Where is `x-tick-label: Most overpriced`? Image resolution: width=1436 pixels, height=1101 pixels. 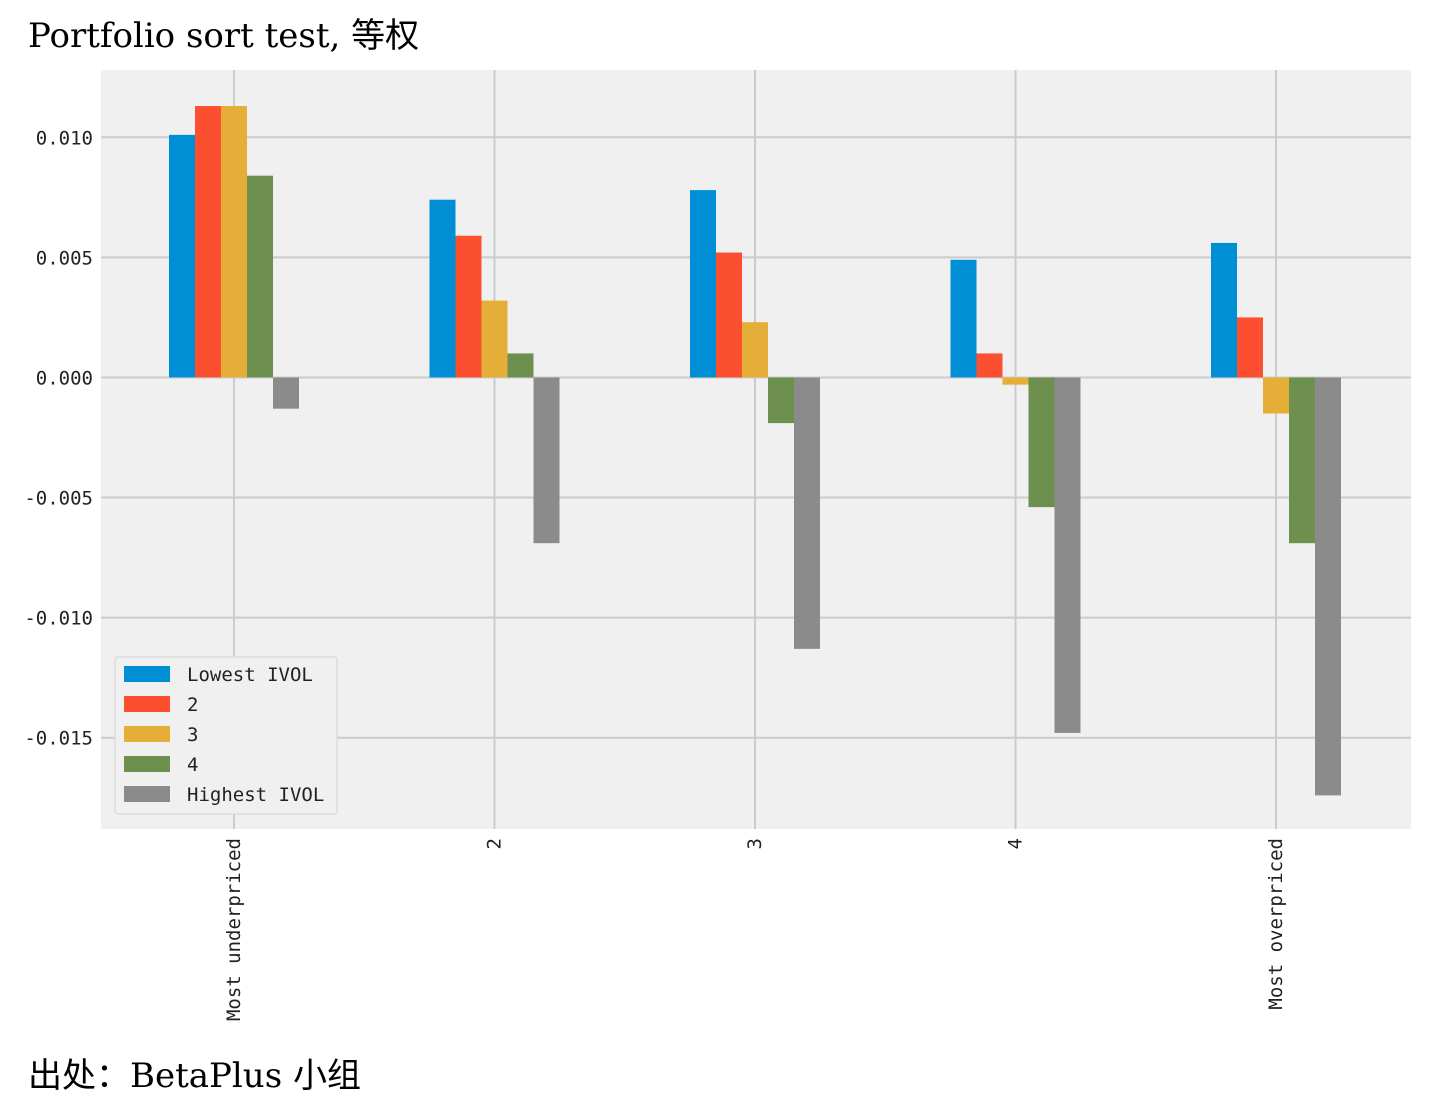
x-tick-label: Most overpriced is located at coordinates (1276, 924).